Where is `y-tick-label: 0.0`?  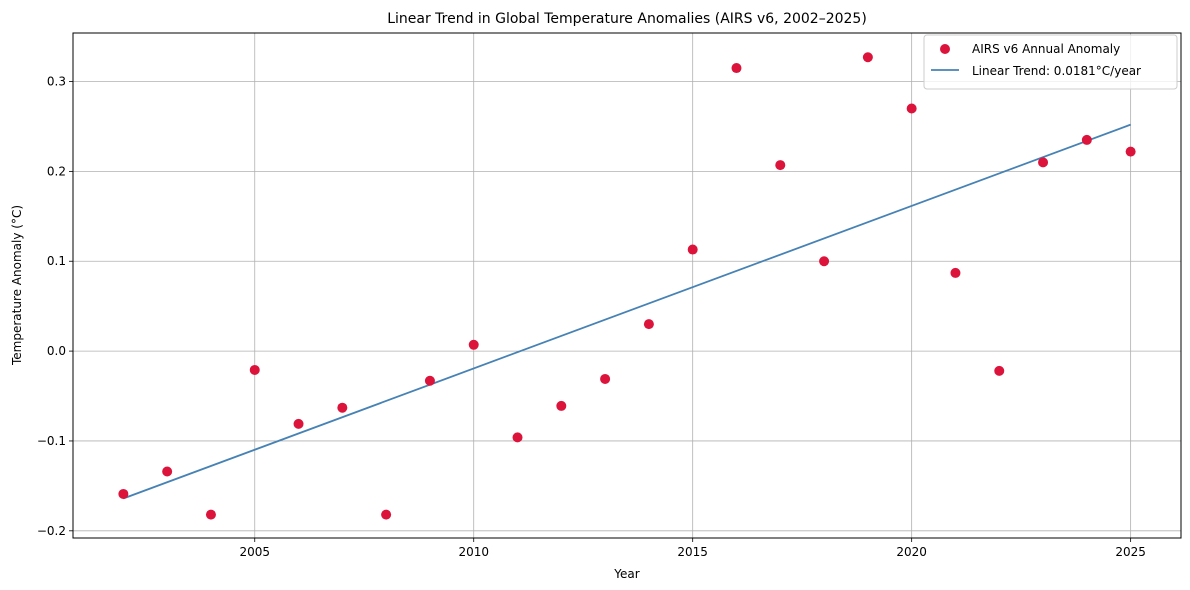
y-tick-label: 0.0 is located at coordinates (56, 351).